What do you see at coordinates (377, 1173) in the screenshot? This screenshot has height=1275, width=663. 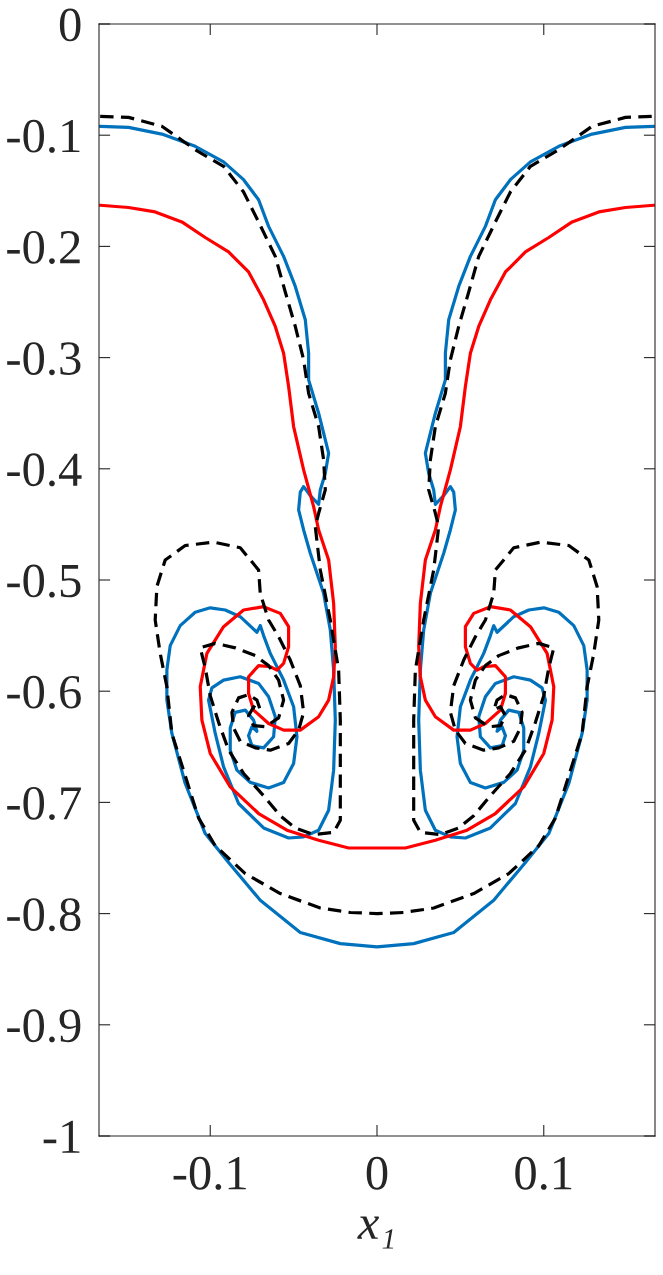 I see `x-tick-label: 0` at bounding box center [377, 1173].